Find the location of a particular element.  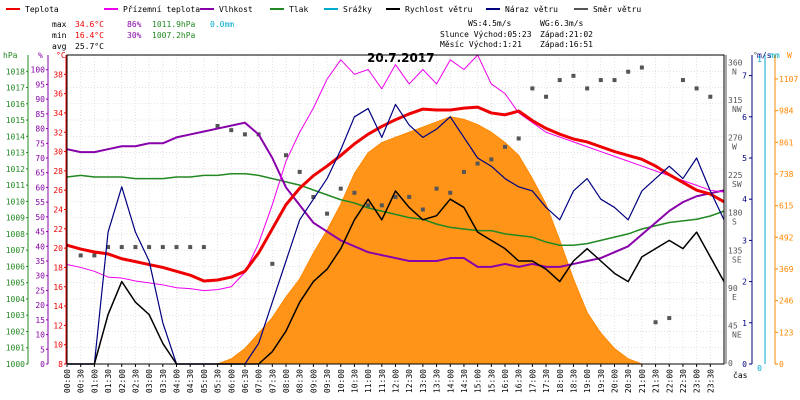

percent-axis-tick-label: 55 is located at coordinates (40, 202).